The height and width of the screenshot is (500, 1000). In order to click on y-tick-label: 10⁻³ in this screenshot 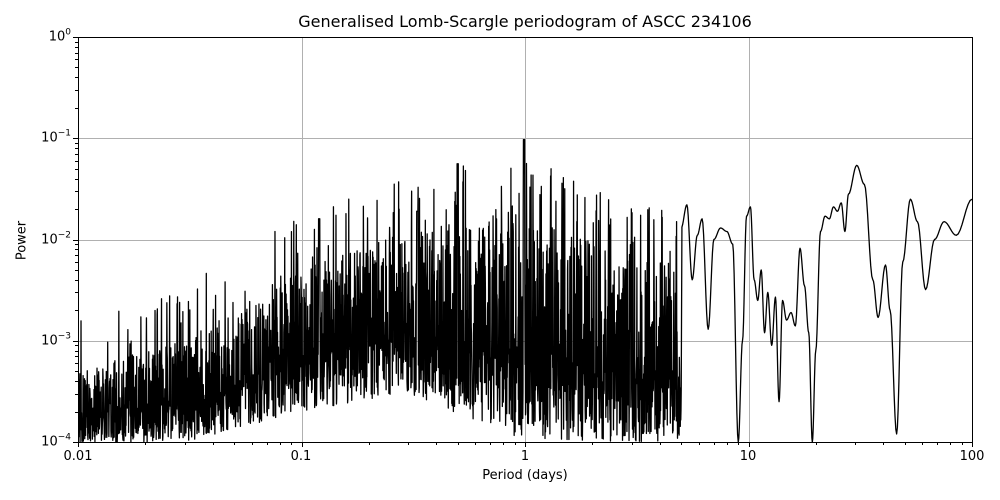, I will do `click(56, 340)`.